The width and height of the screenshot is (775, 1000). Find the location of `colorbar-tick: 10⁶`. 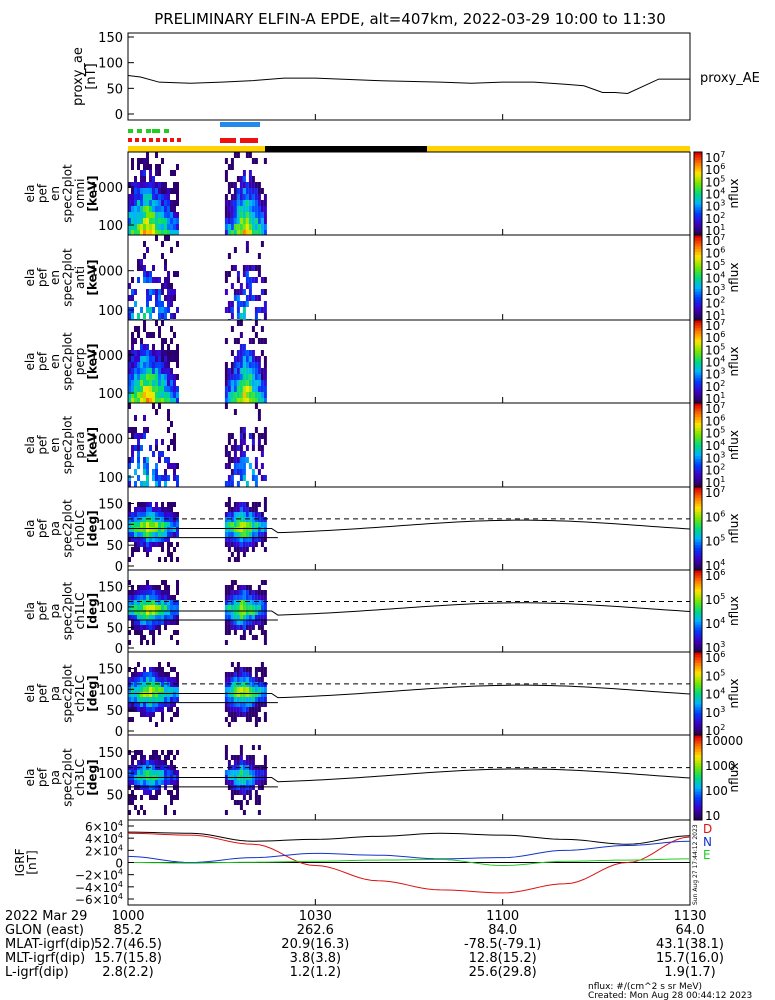

colorbar-tick: 10⁶ is located at coordinates (715, 657).